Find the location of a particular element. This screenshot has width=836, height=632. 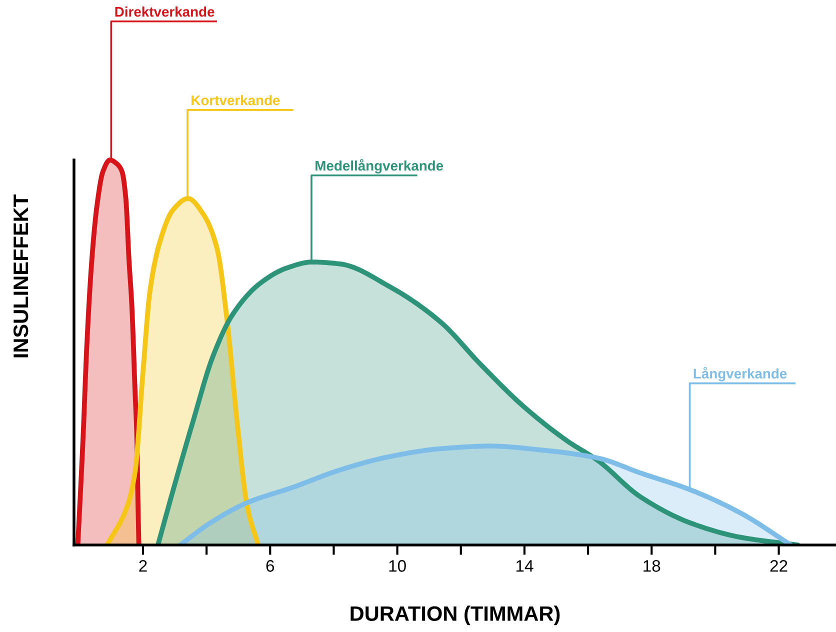

x-axis-title: DURATION (TIMMAR) is located at coordinates (455, 616).